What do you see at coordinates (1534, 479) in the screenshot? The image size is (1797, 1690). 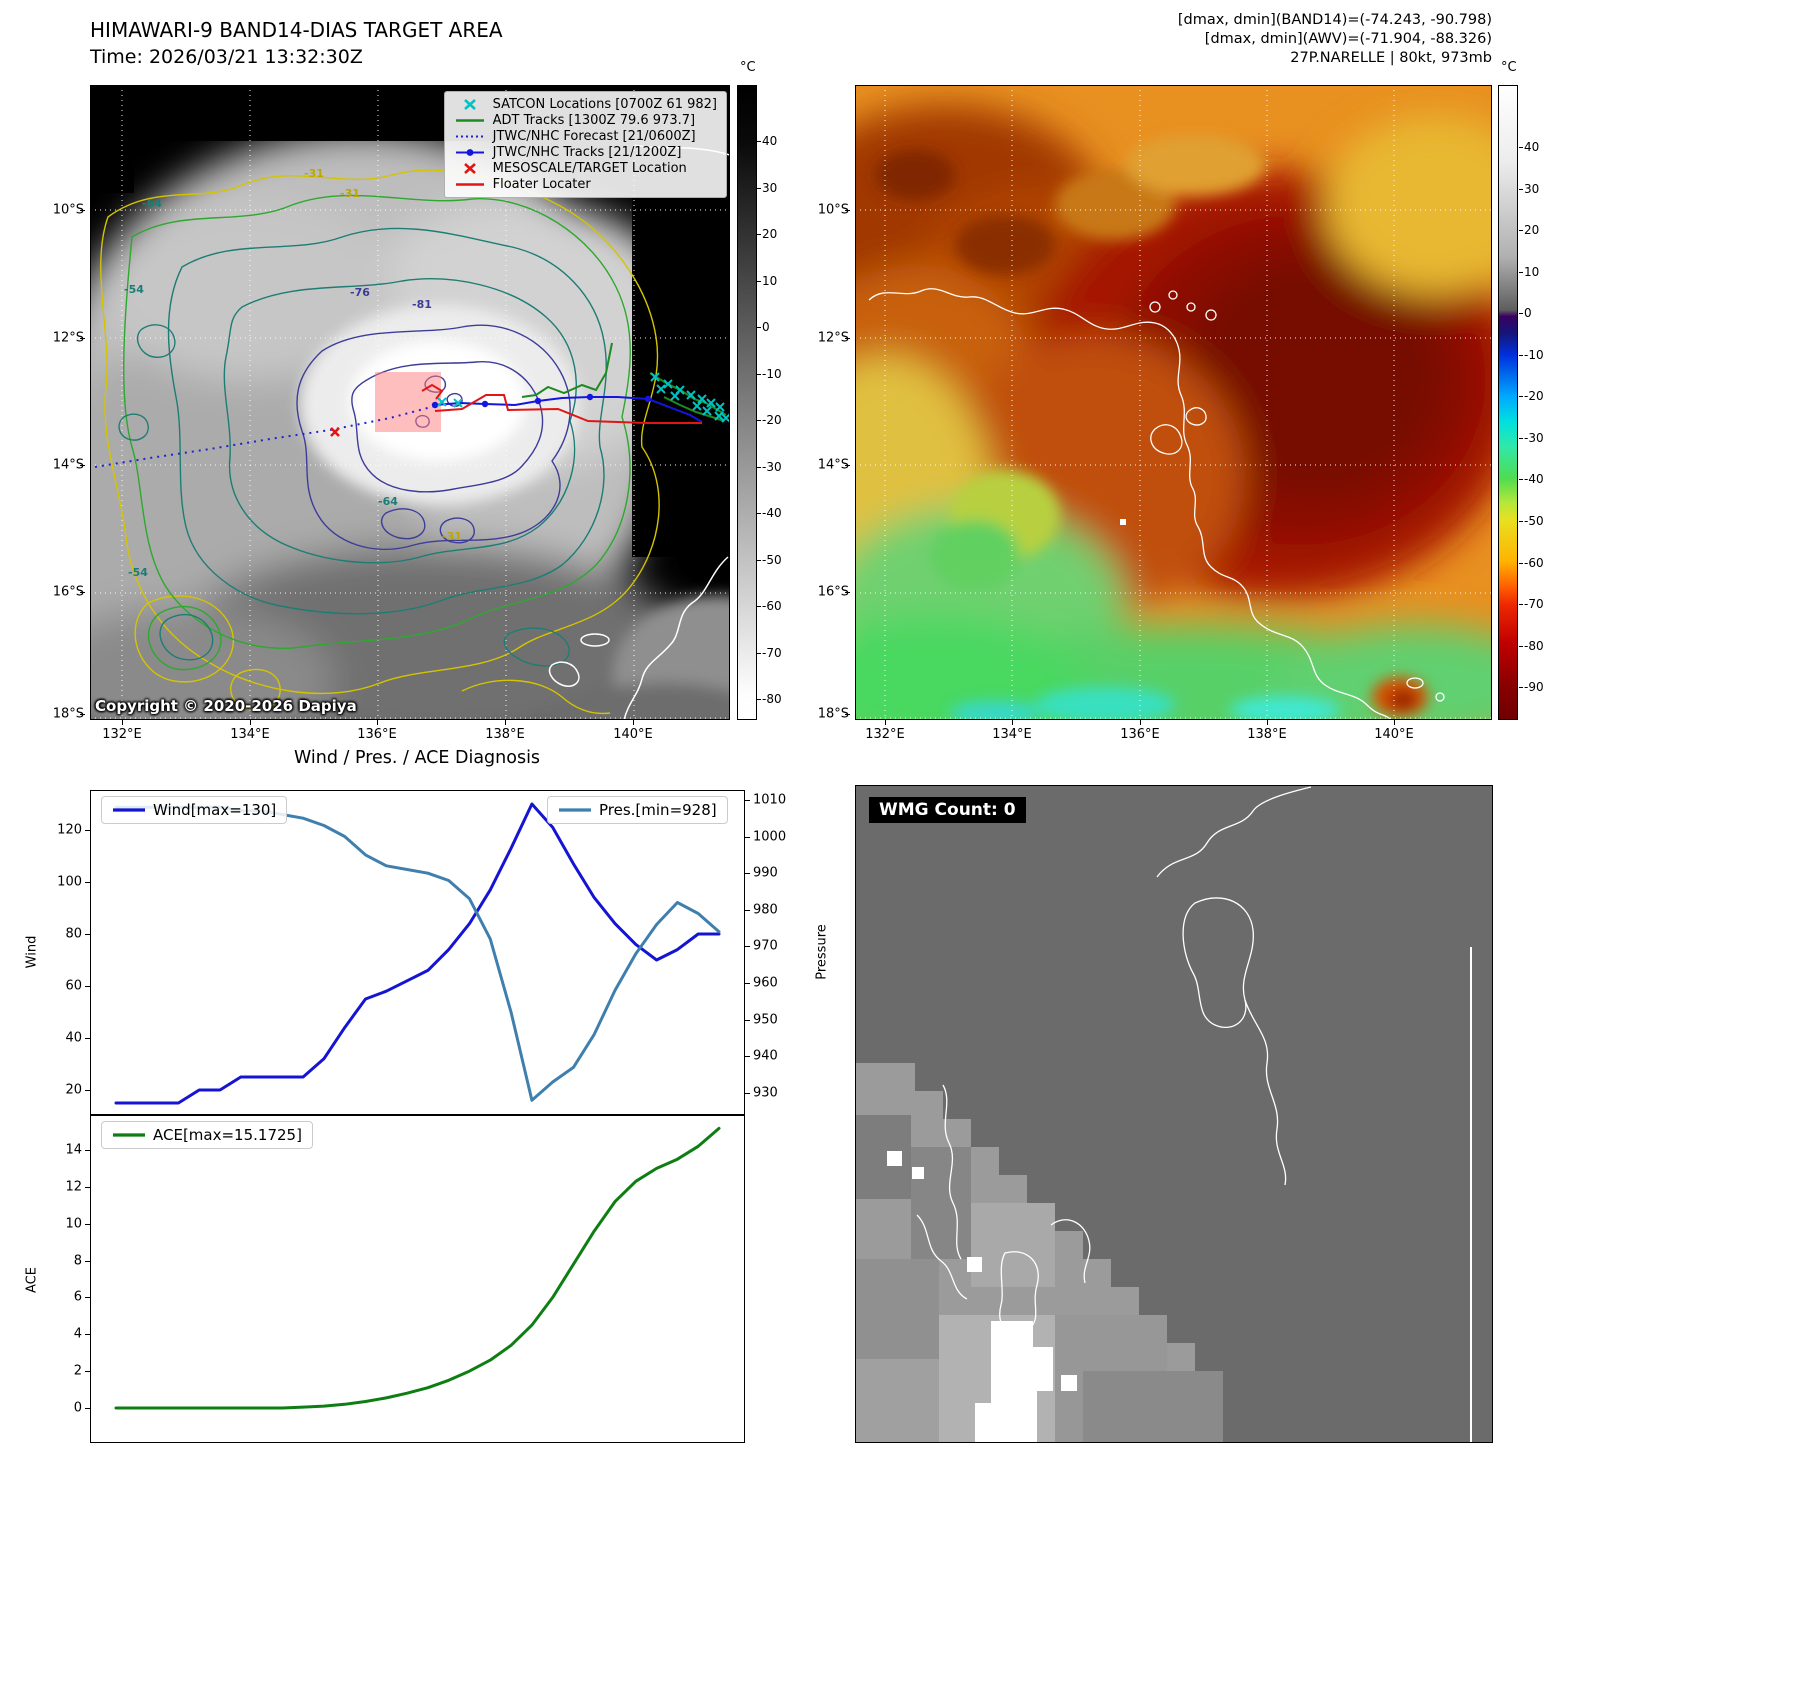 I see `tick-label: -40` at bounding box center [1534, 479].